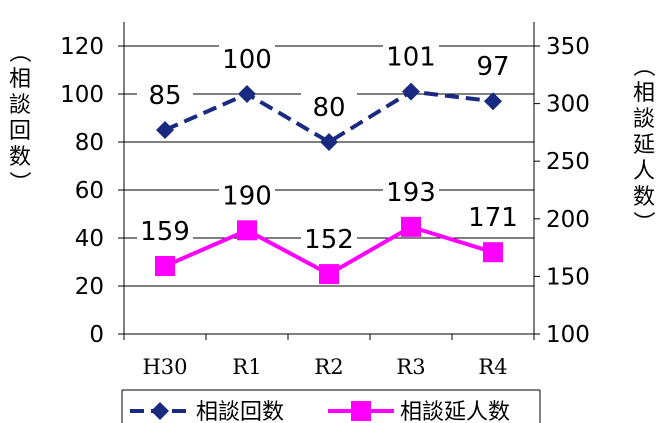 This screenshot has height=423, width=667. Describe the element at coordinates (568, 47) in the screenshot. I see `right-tick-label: 350` at that location.